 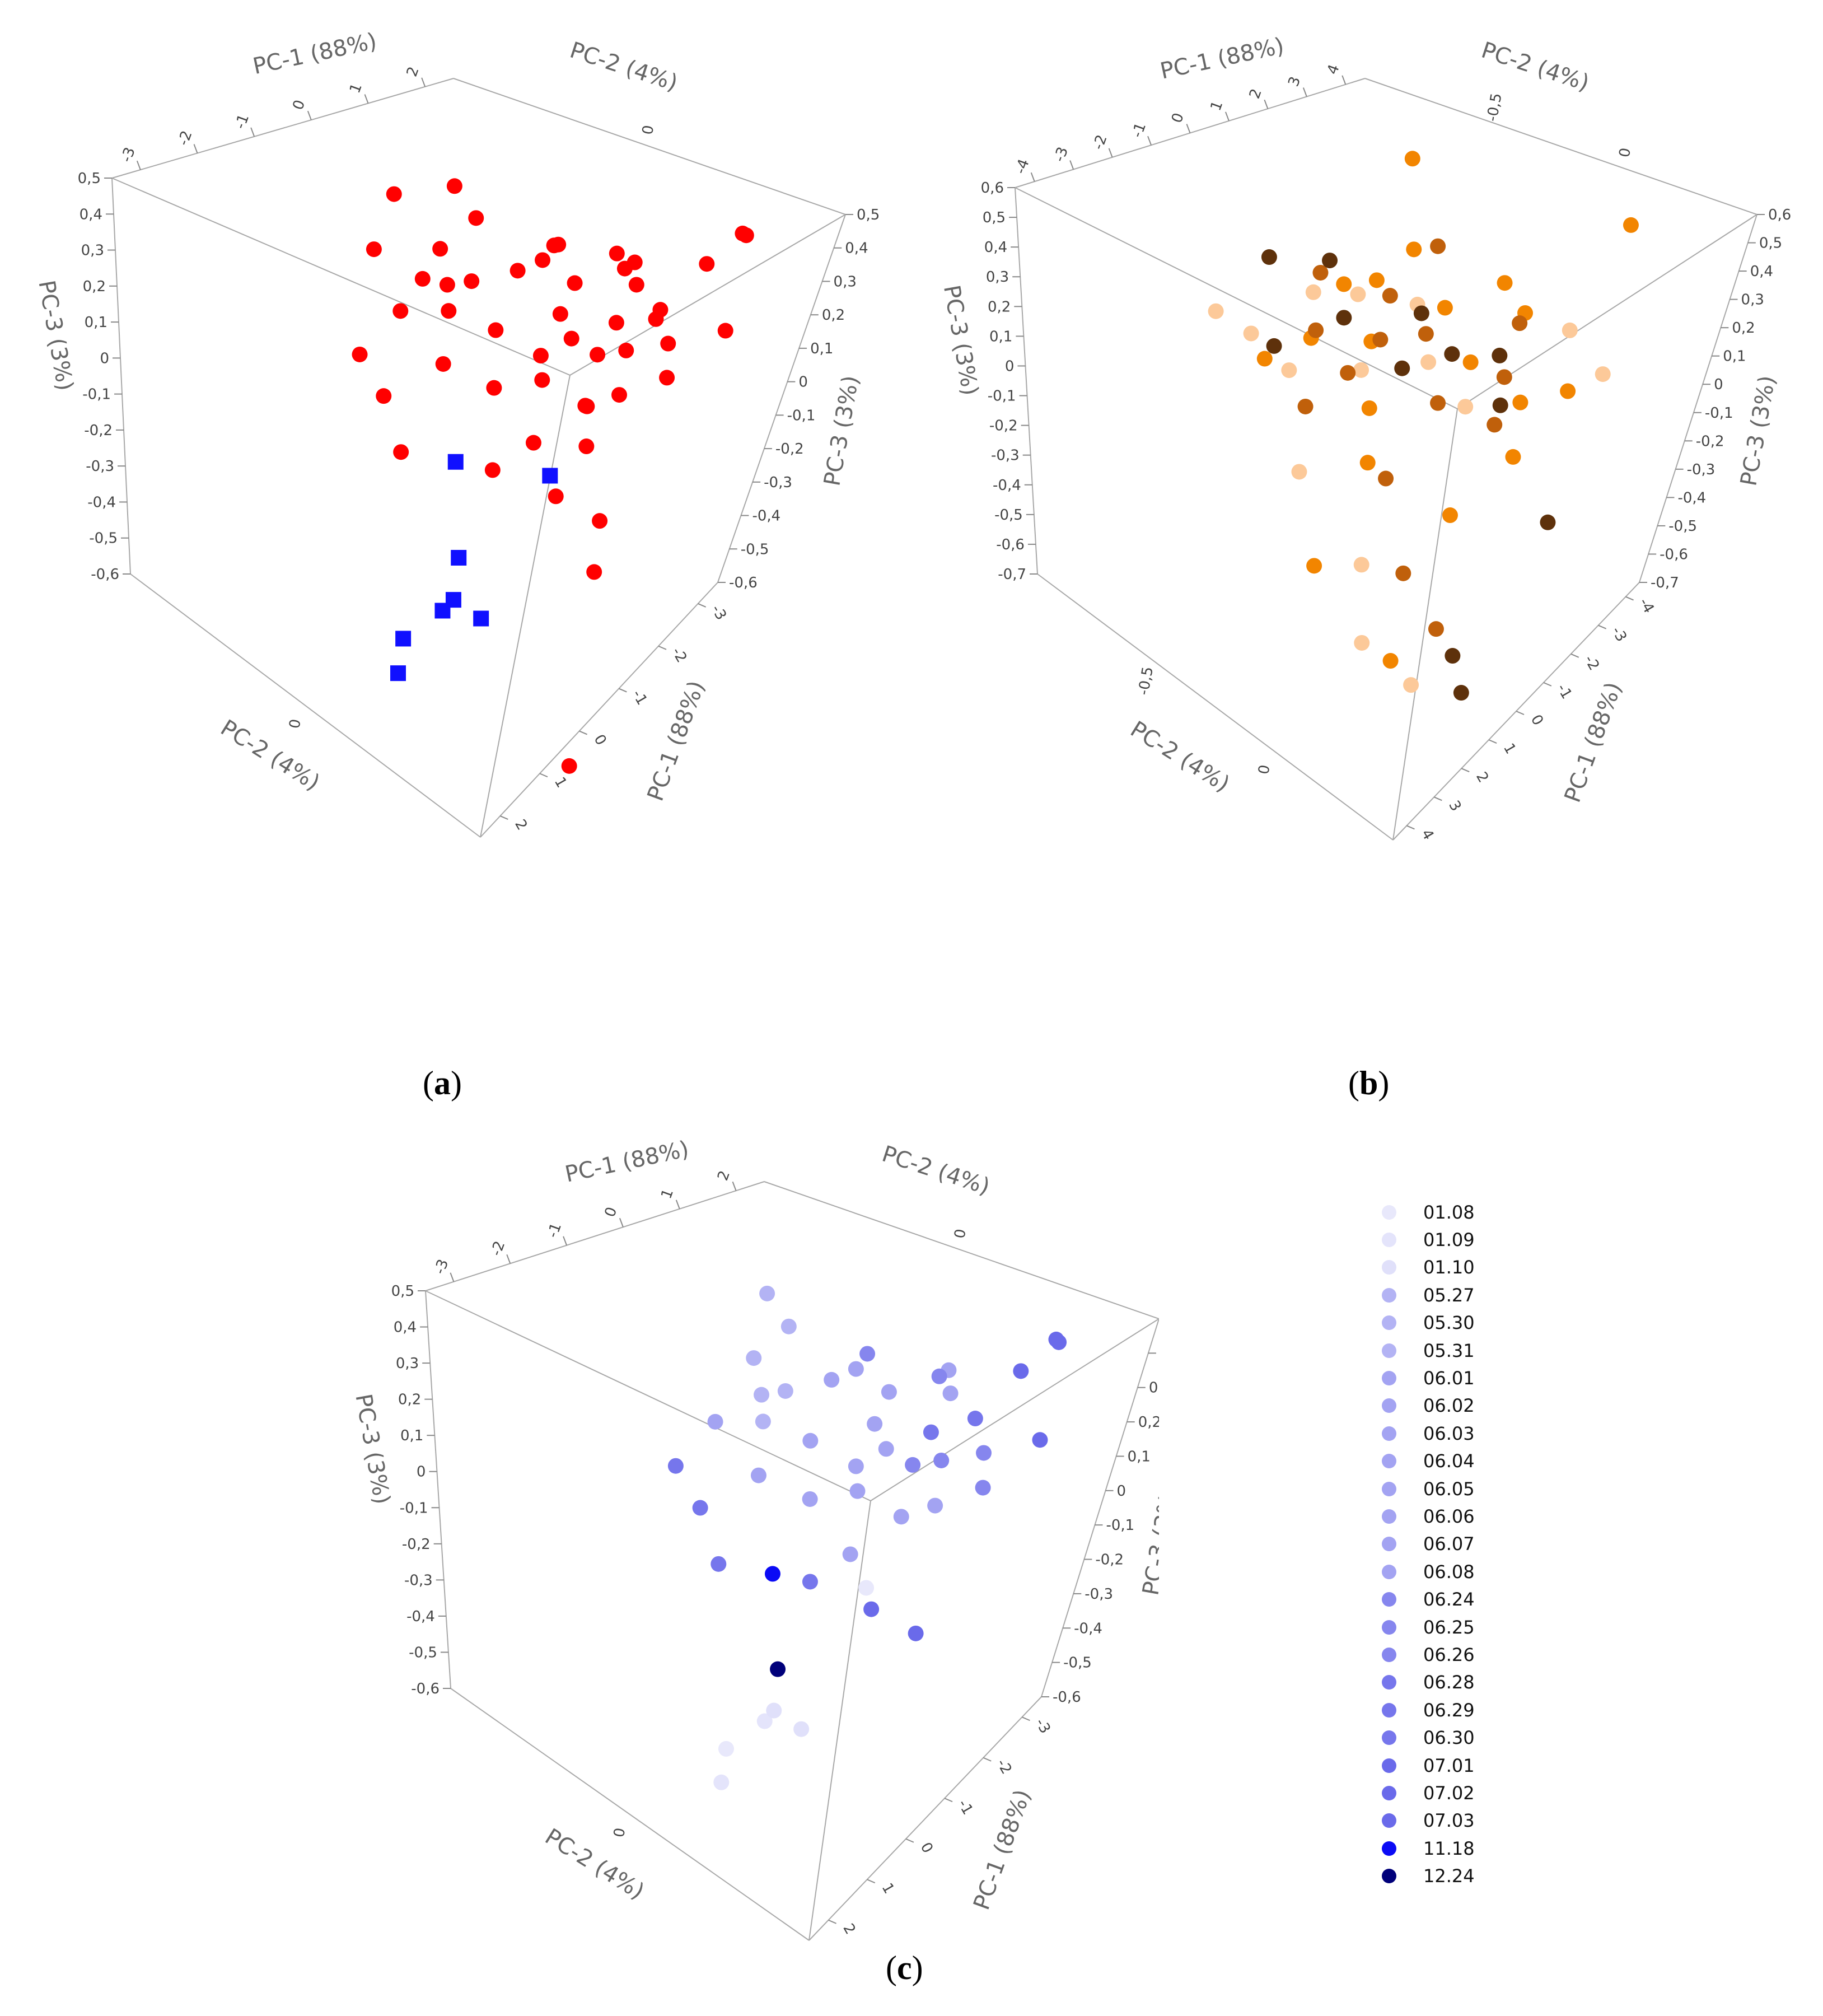 I want to click on z-tick-label-right-b-7: -0,1, so click(x=1719, y=414).